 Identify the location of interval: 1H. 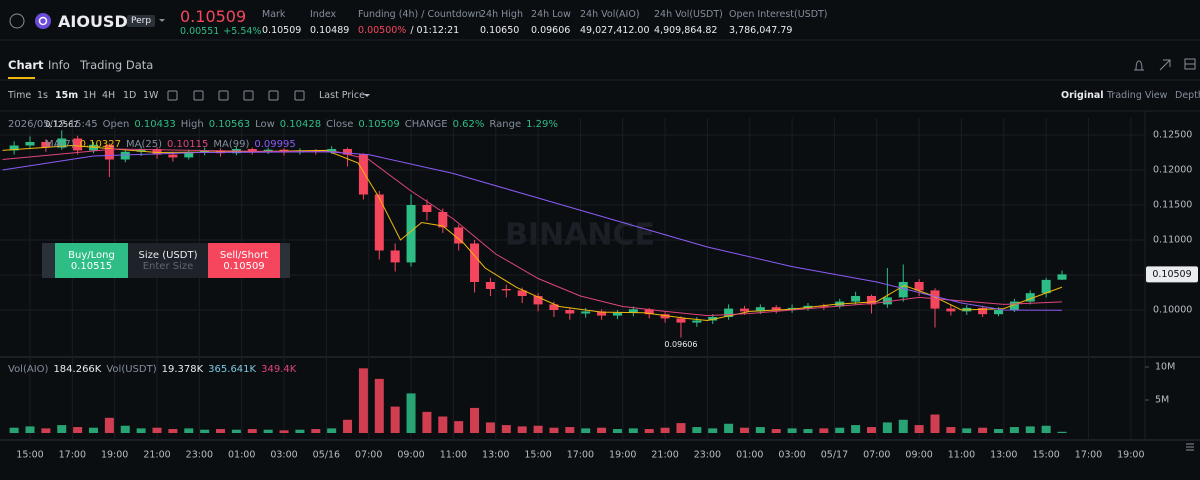
(90, 95).